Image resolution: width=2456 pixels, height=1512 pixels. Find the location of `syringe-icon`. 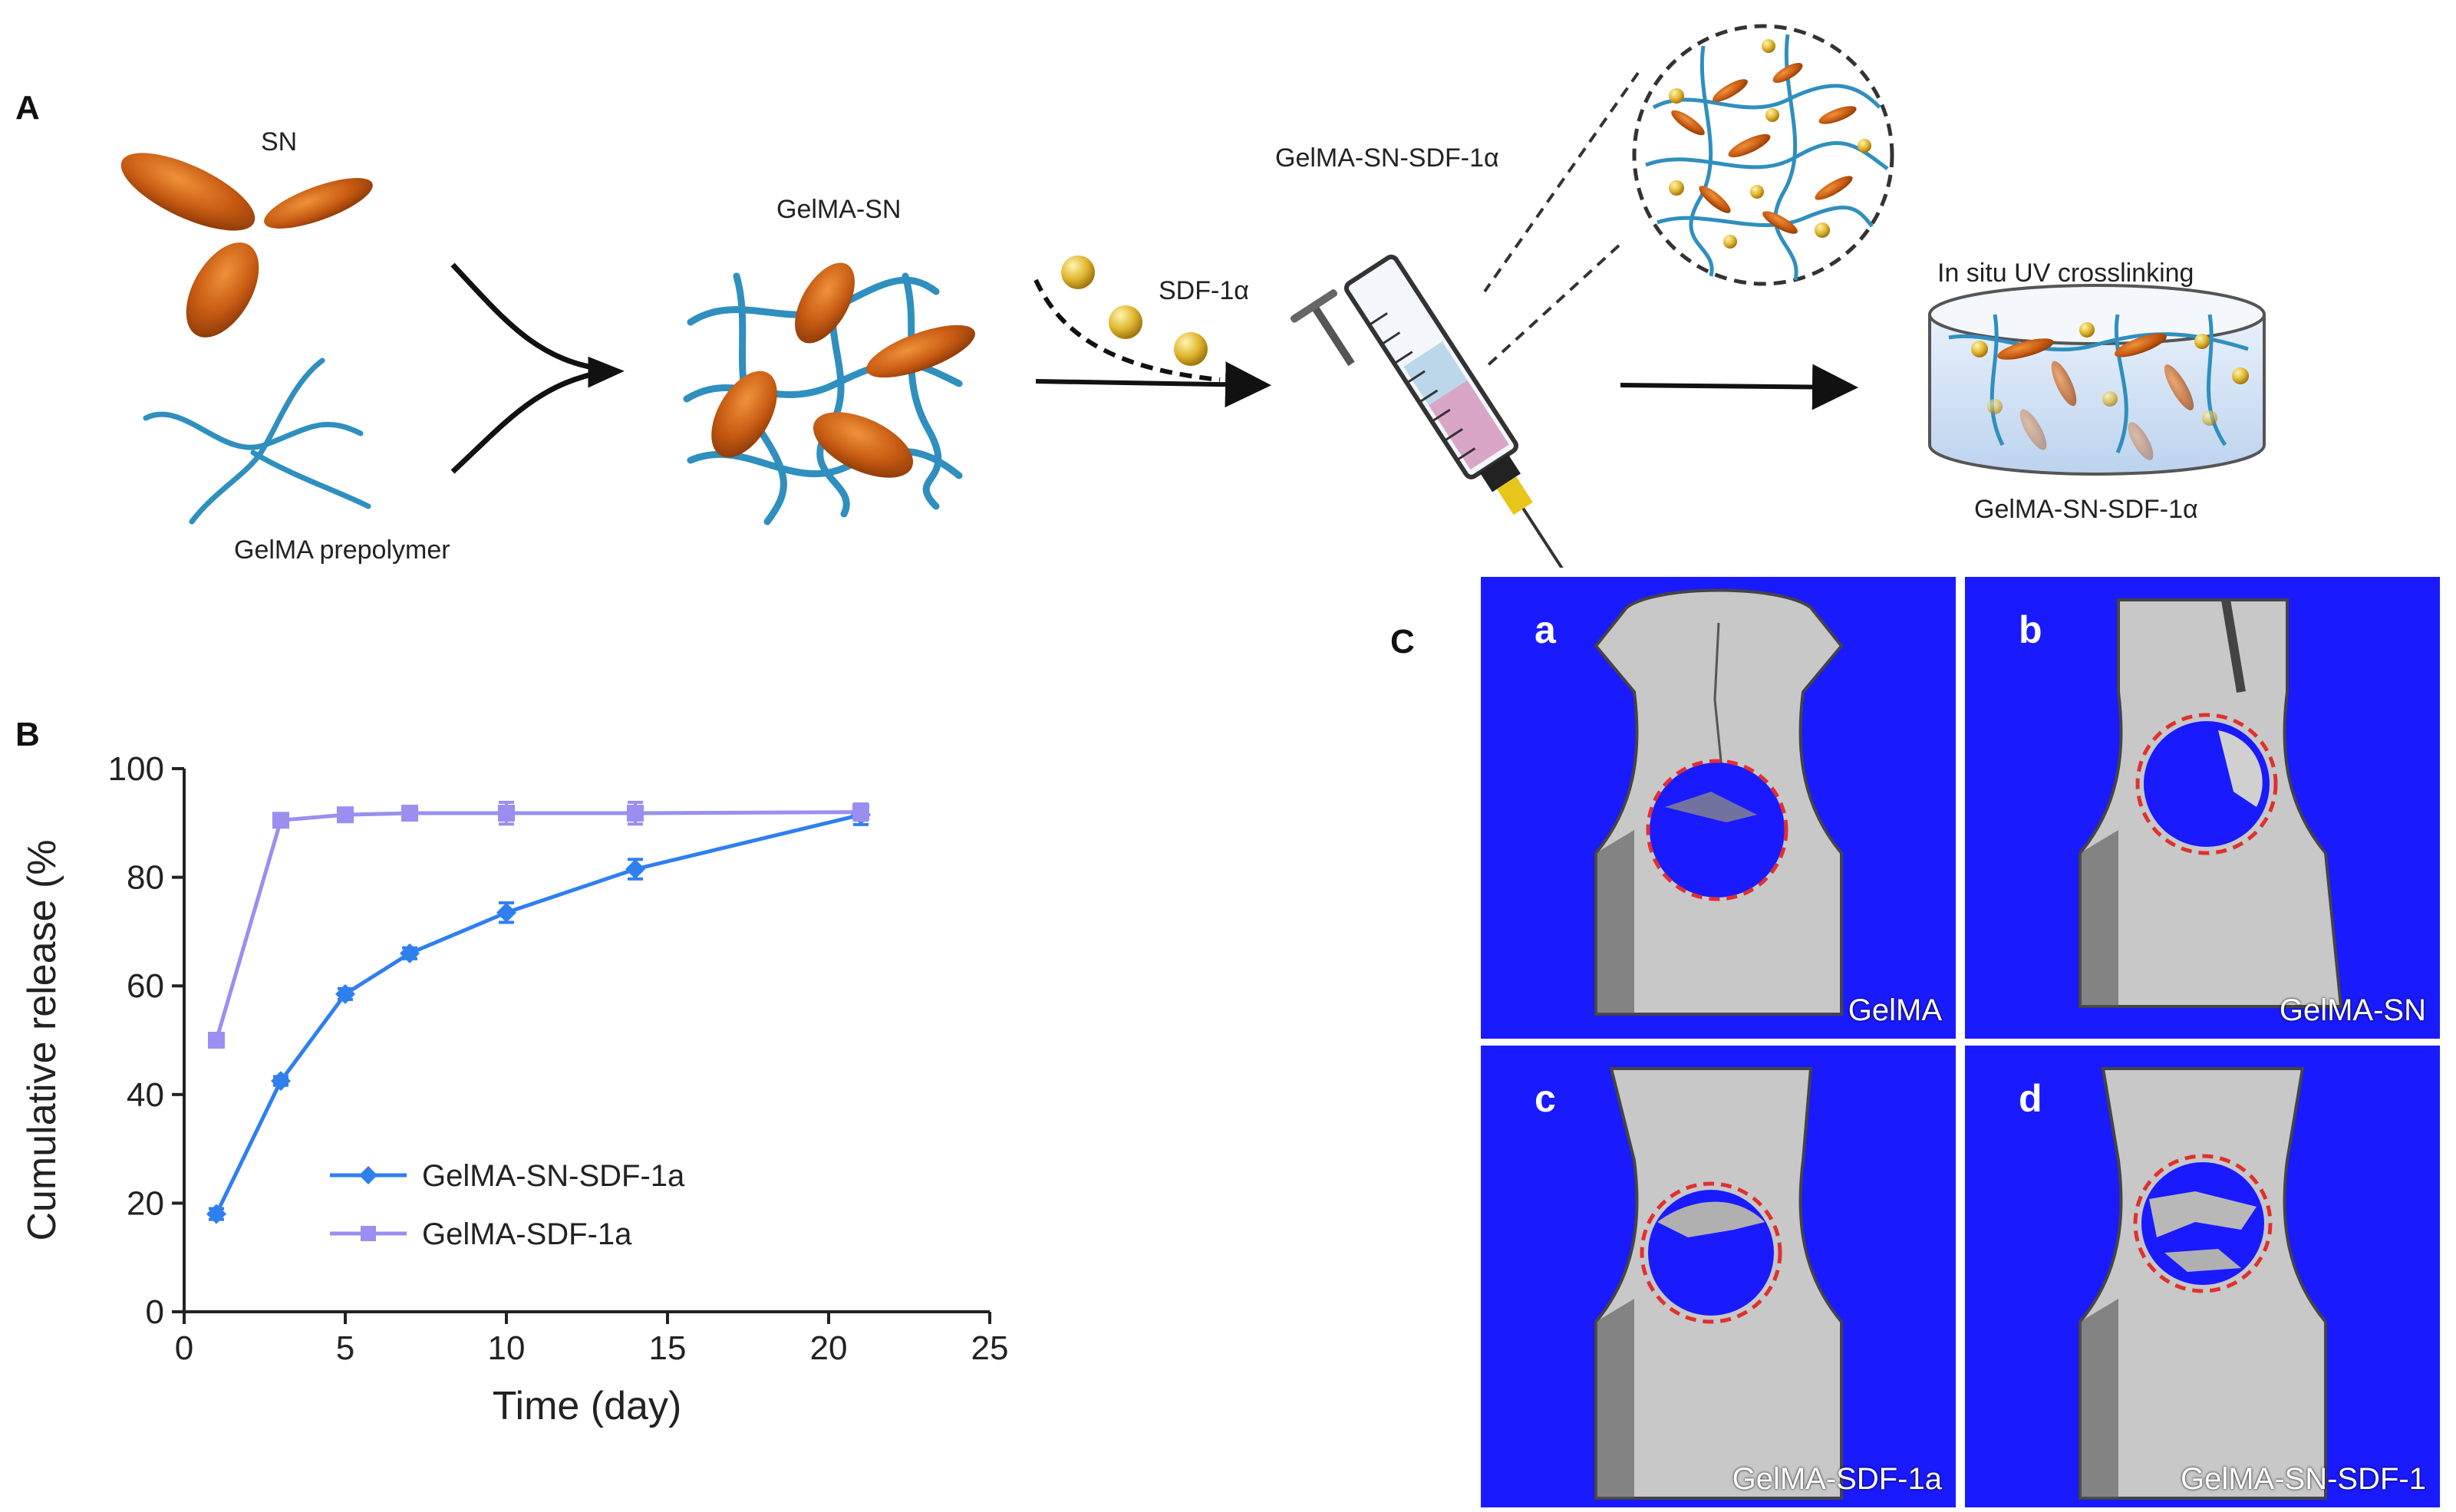

syringe-icon is located at coordinates (1434, 411).